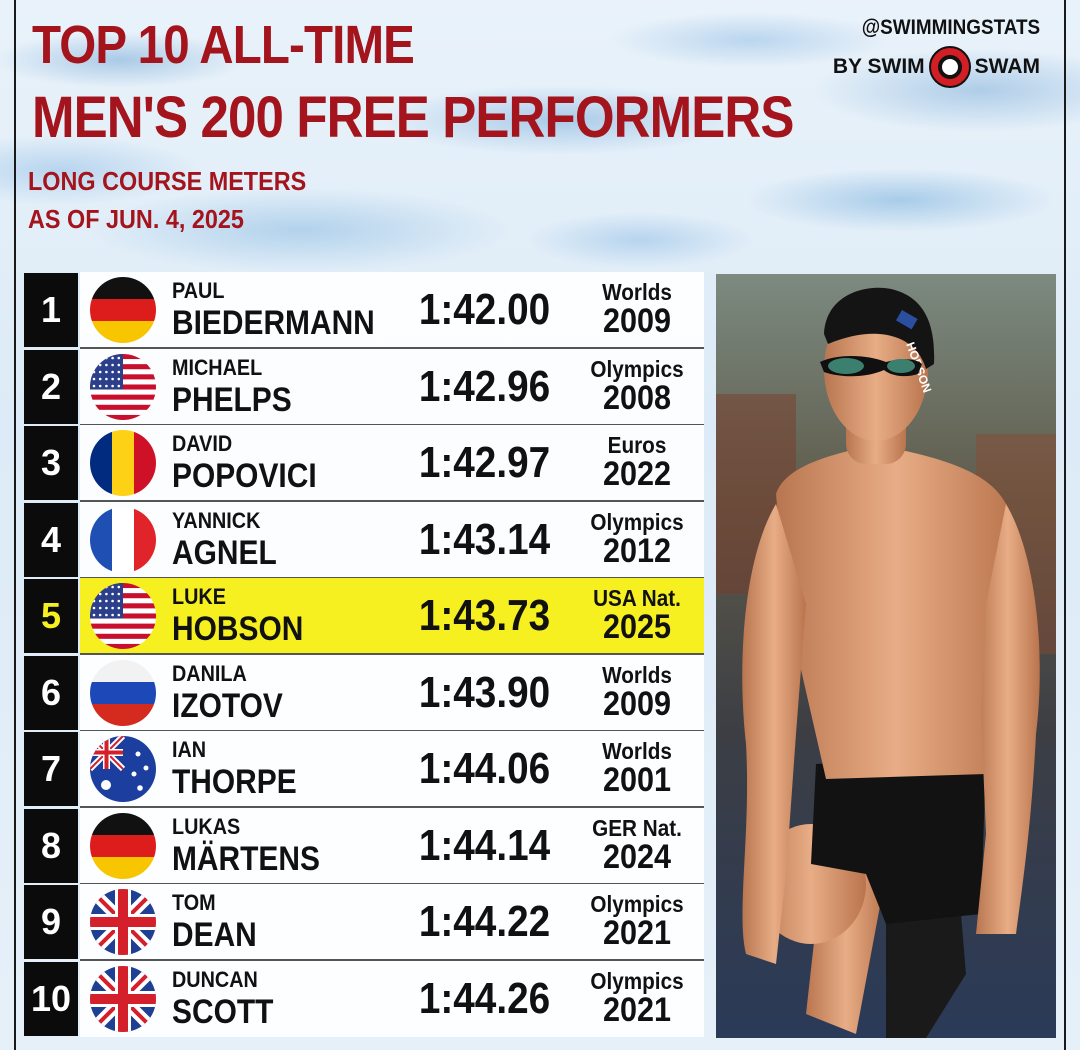 The width and height of the screenshot is (1080, 1050). I want to click on table-row: 1 PAUL BIEDERMANN 1:42.00 Worlds 2009, so click(364, 310).